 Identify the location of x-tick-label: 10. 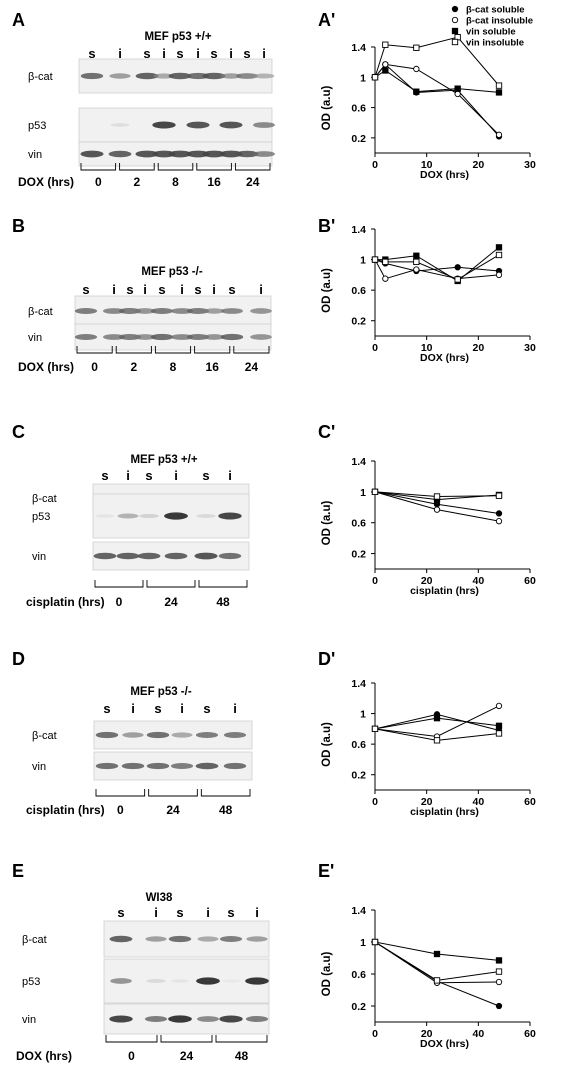
(427, 348).